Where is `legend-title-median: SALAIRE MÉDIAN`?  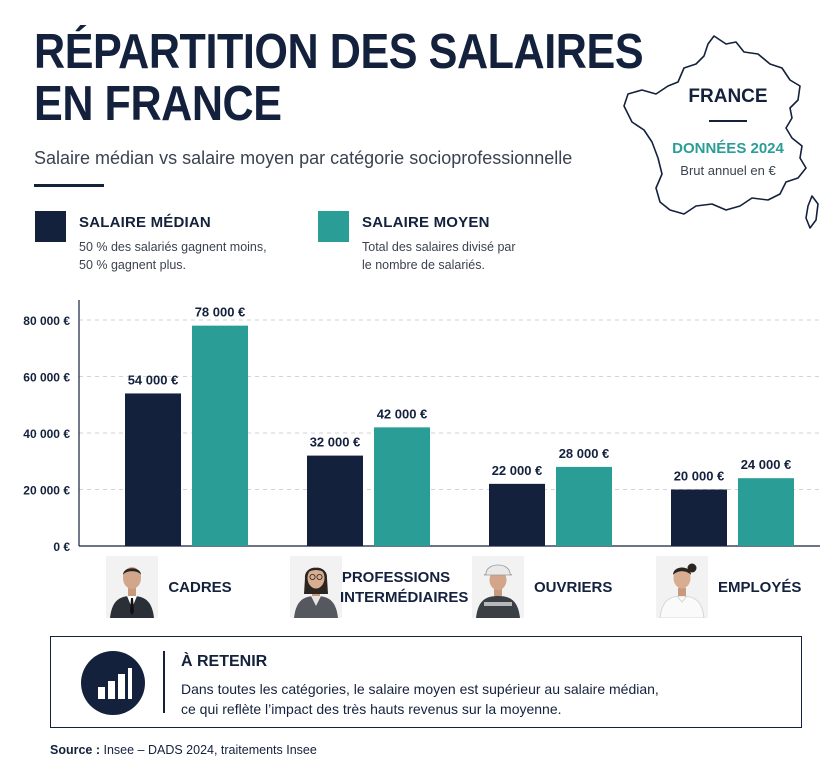 legend-title-median: SALAIRE MÉDIAN is located at coordinates (145, 222).